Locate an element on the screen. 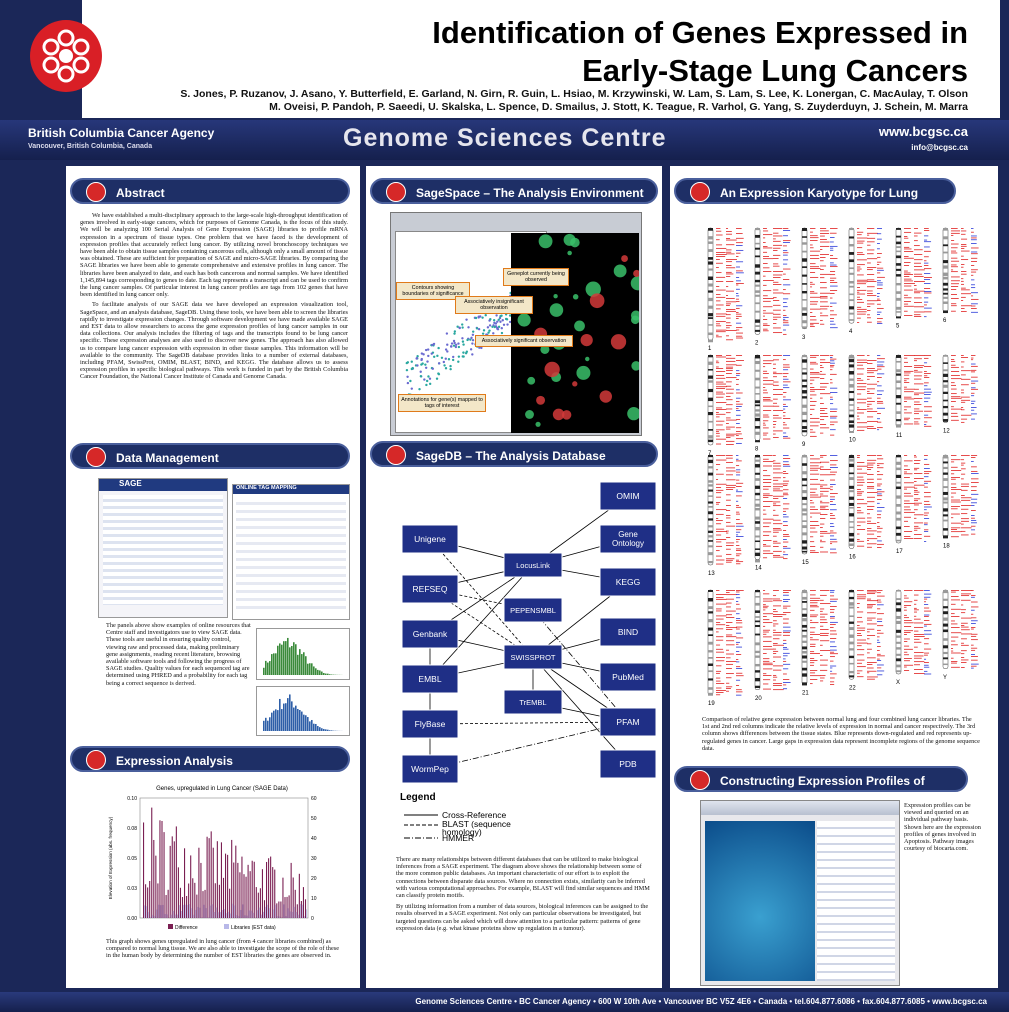 The image size is (1009, 1012). legend-title: Legend is located at coordinates (418, 797).